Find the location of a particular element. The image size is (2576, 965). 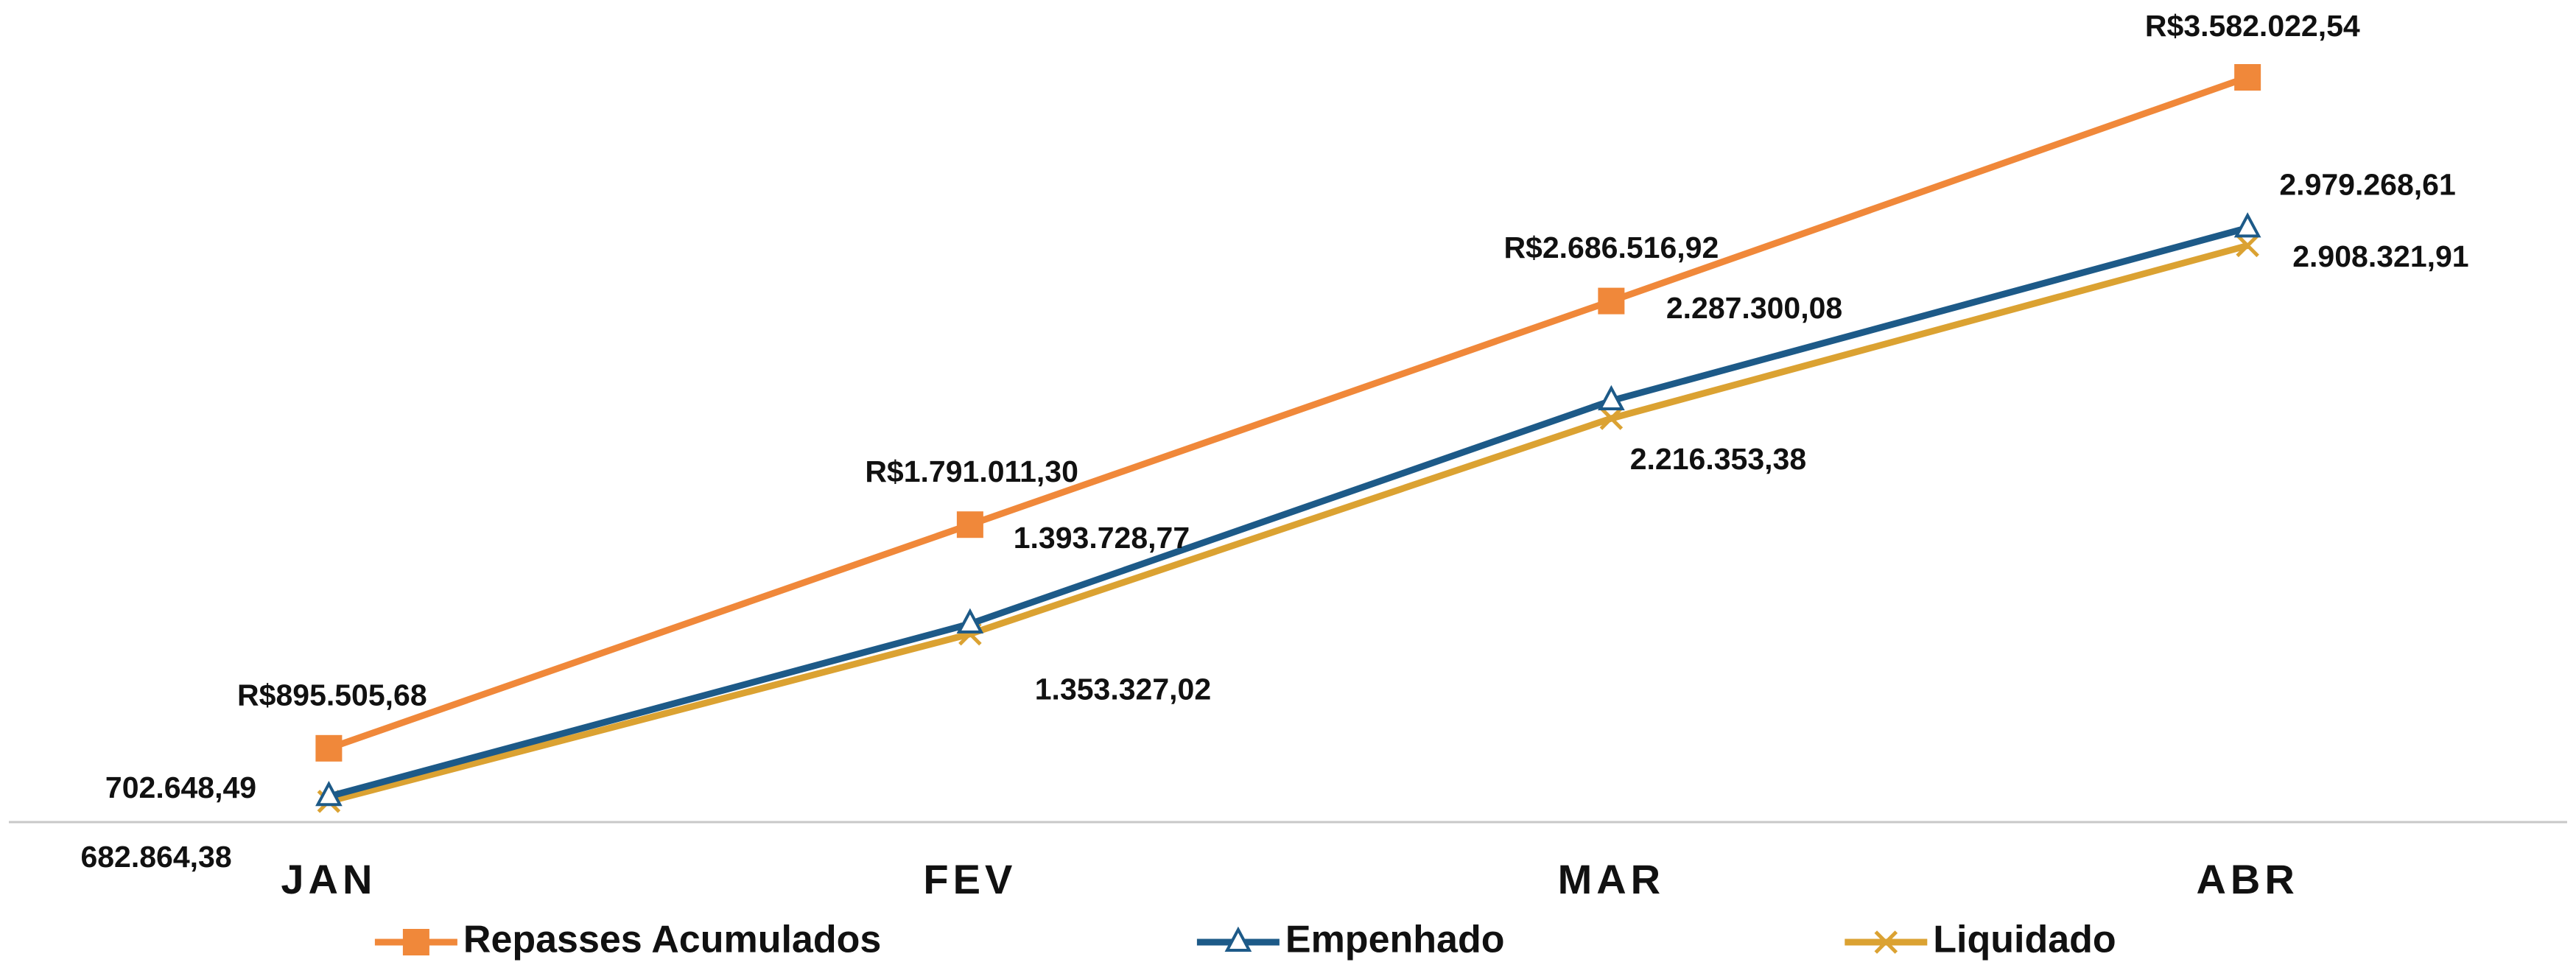

data-label: 1.393.728,77 is located at coordinates (1102, 538).